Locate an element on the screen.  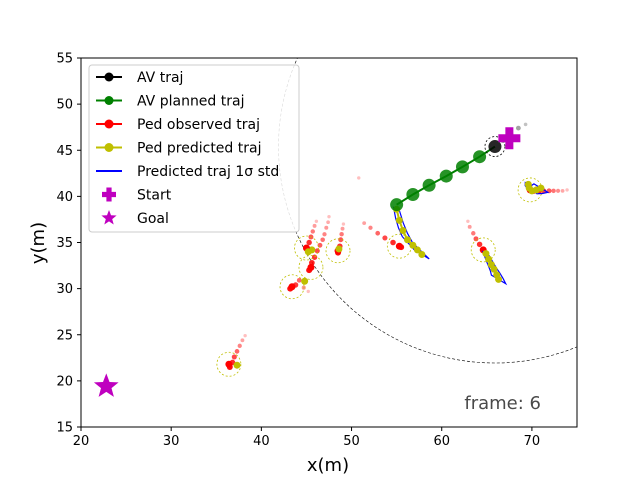
y-tick-label: 30 is located at coordinates (64, 289).